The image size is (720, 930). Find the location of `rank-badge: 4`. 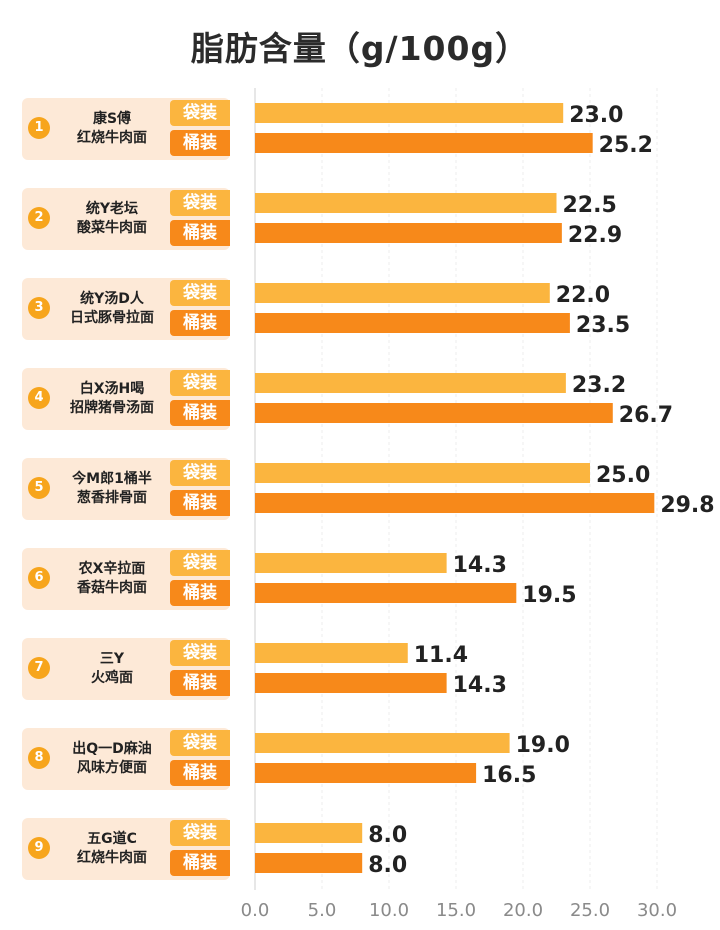

rank-badge: 4 is located at coordinates (39, 398).